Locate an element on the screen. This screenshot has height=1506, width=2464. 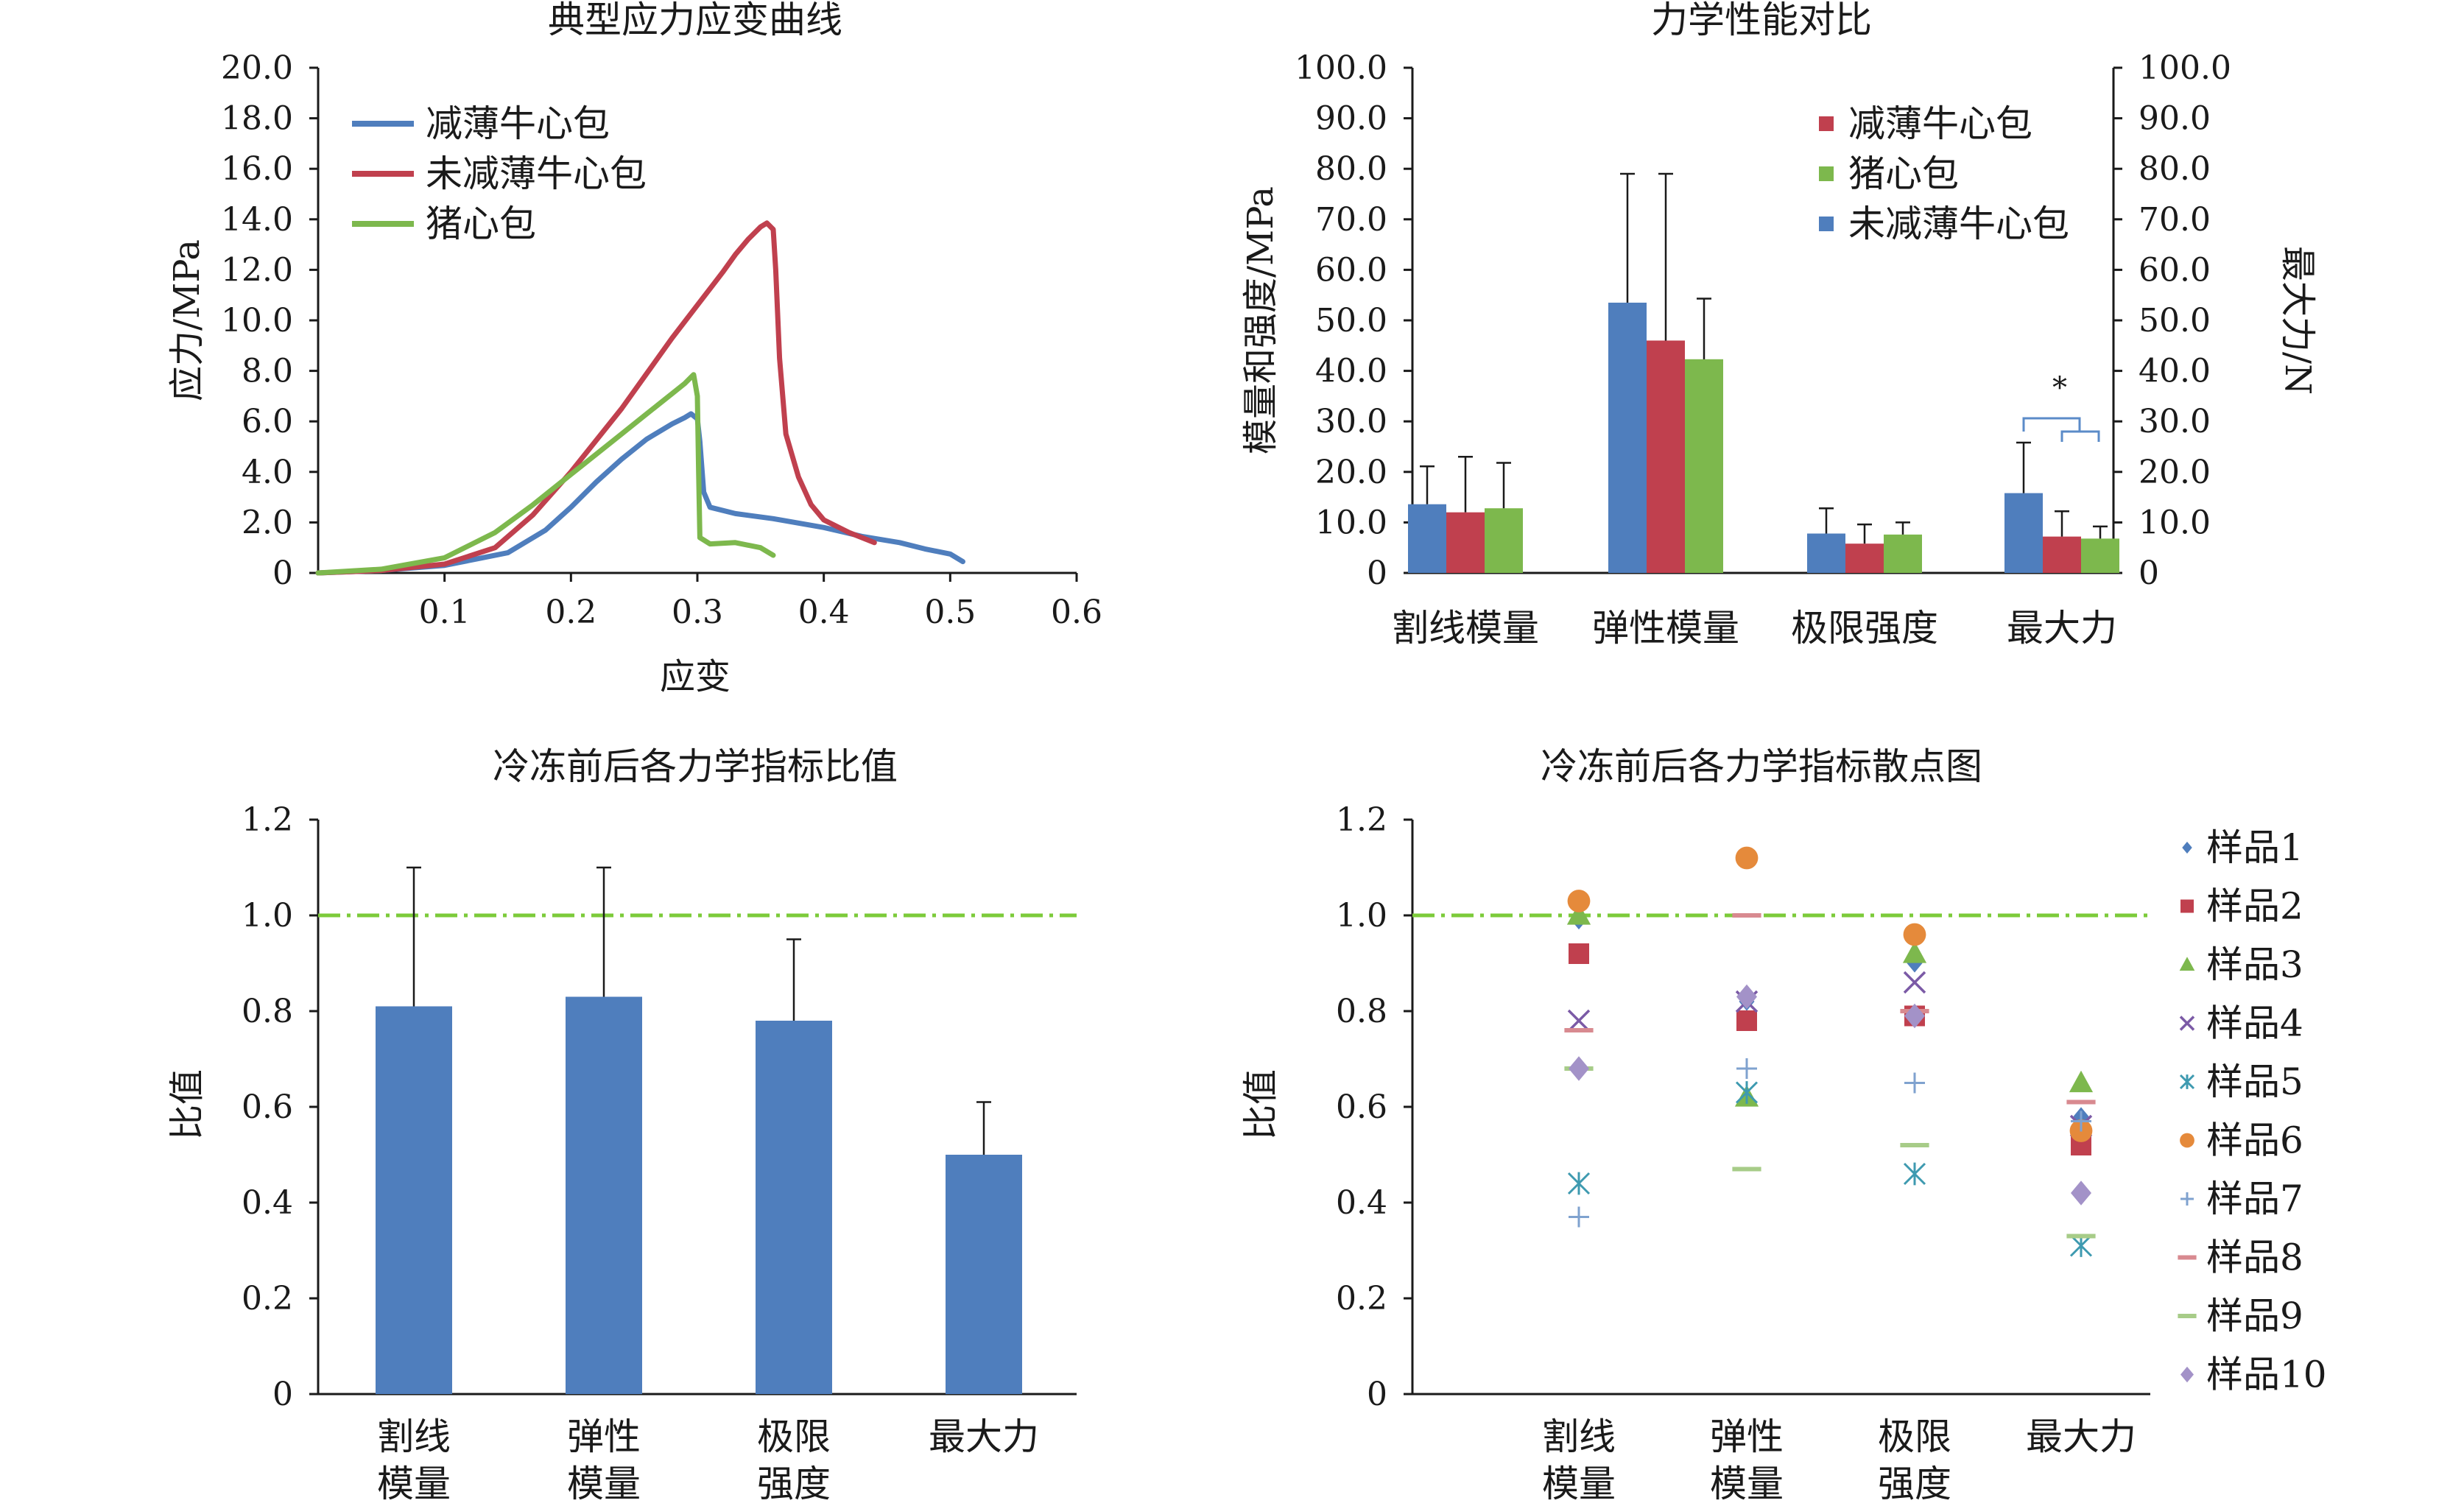
panel4-category-label: 最大力 is located at coordinates (2081, 1436).